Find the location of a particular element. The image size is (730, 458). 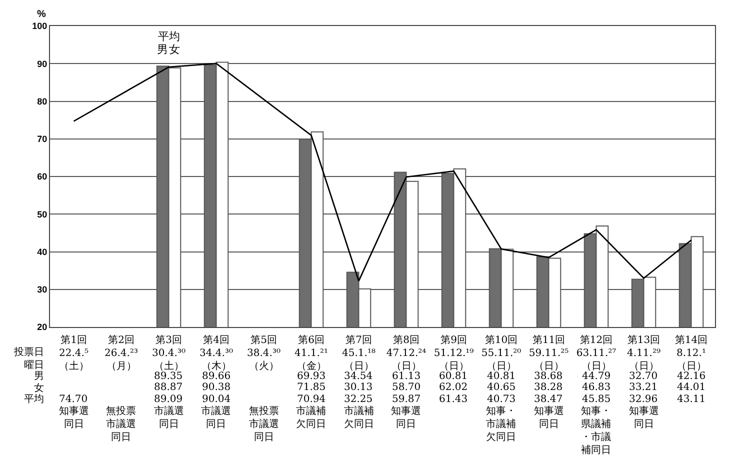

data-label: 61.43 is located at coordinates (453, 399).